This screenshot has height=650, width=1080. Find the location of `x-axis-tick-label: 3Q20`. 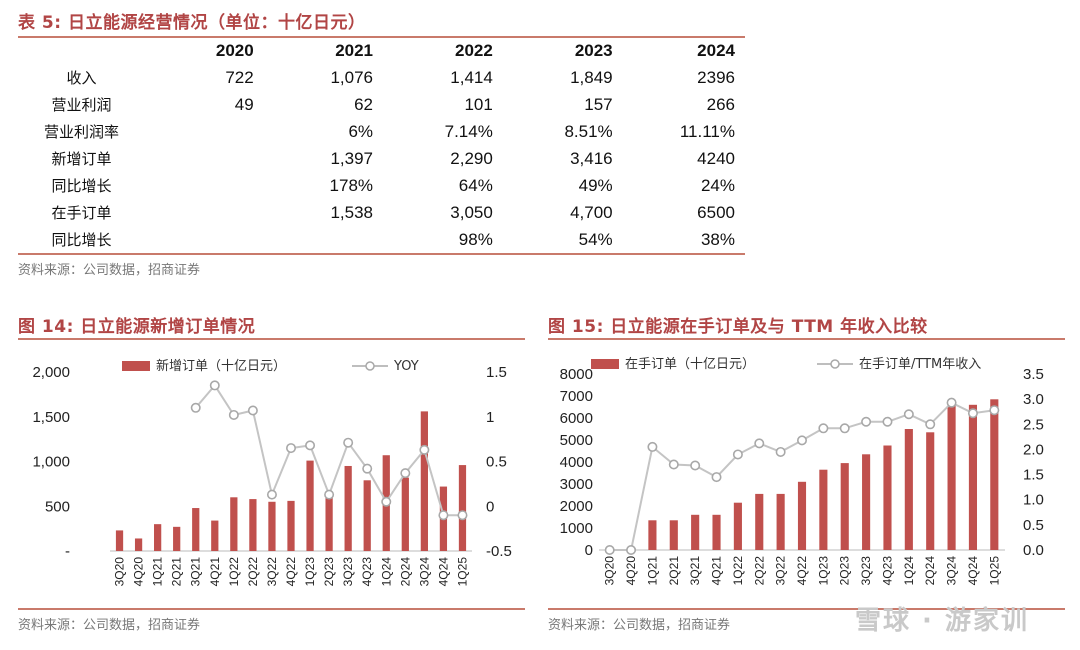

x-axis-tick-label: 3Q20 is located at coordinates (120, 572).